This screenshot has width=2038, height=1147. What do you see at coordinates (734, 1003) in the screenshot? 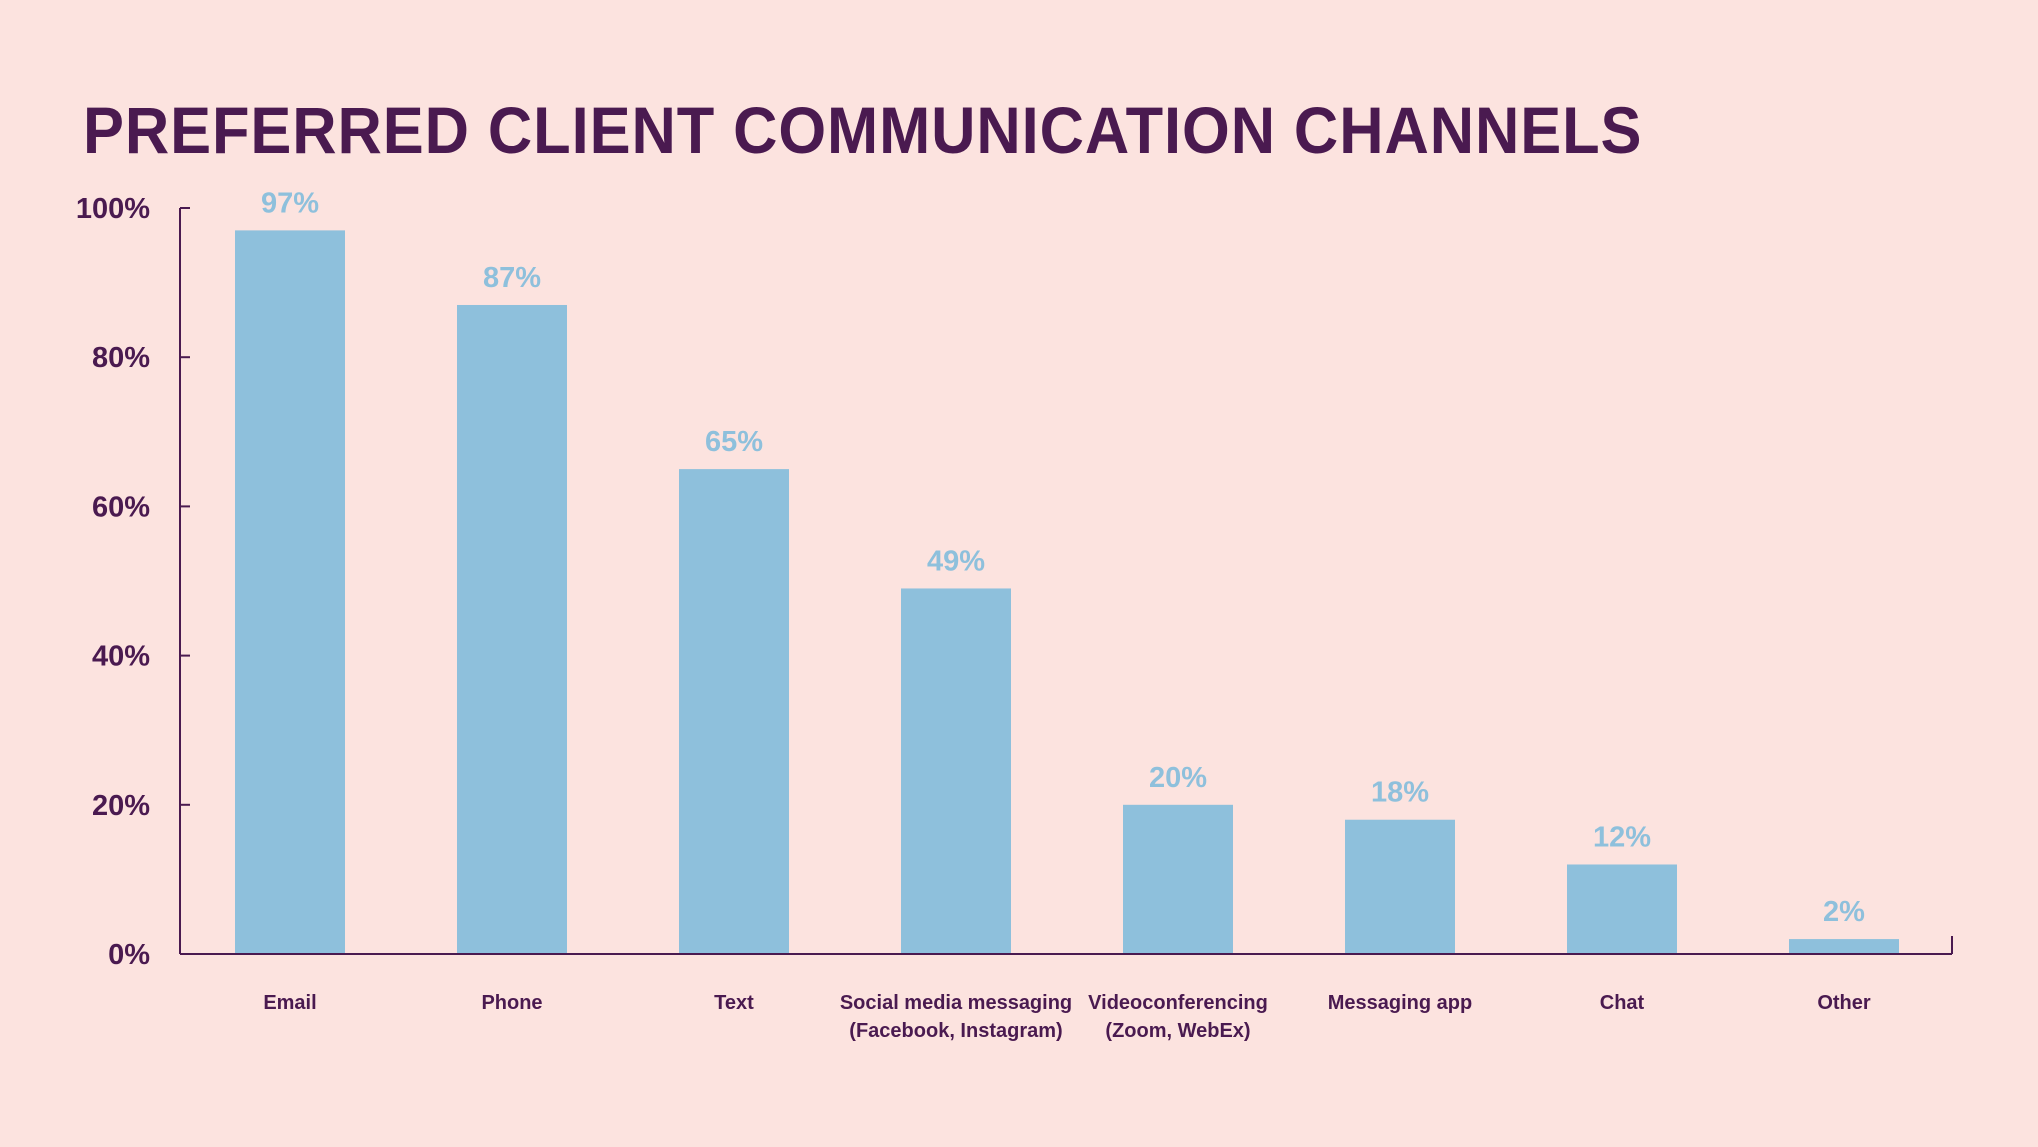
I see `x-tick-label: Text` at bounding box center [734, 1003].